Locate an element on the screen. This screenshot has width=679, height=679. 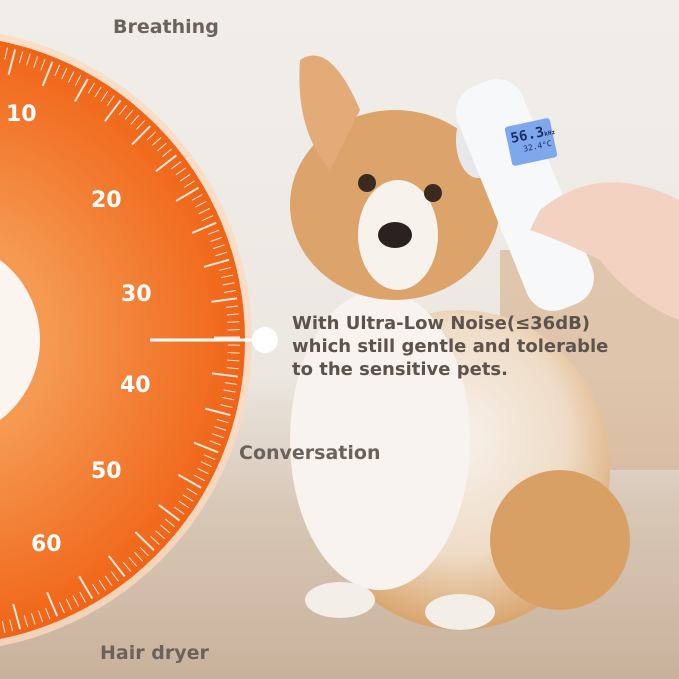
tick-label-60: 60 is located at coordinates (46, 544).